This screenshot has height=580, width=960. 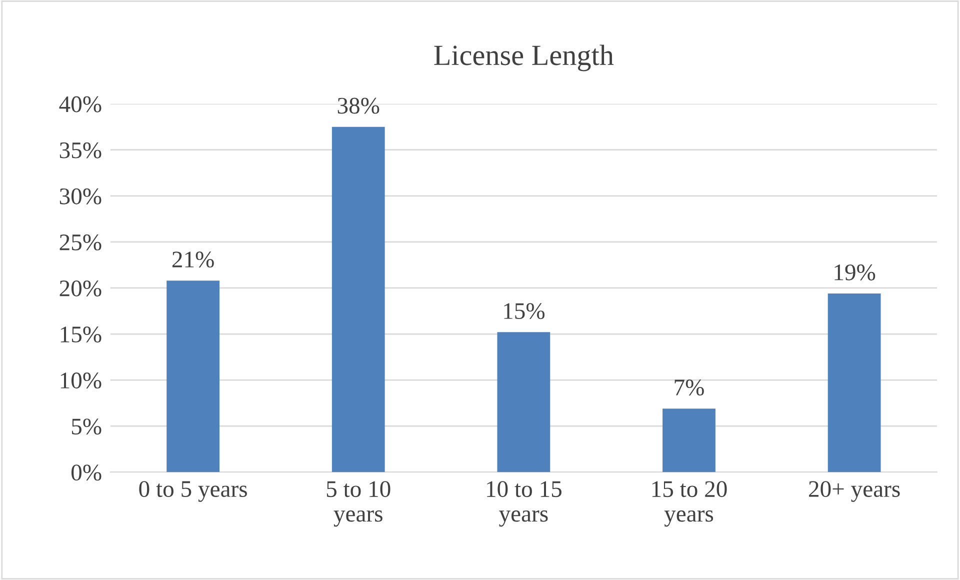 I want to click on y-tick-label: 30%, so click(x=81, y=196).